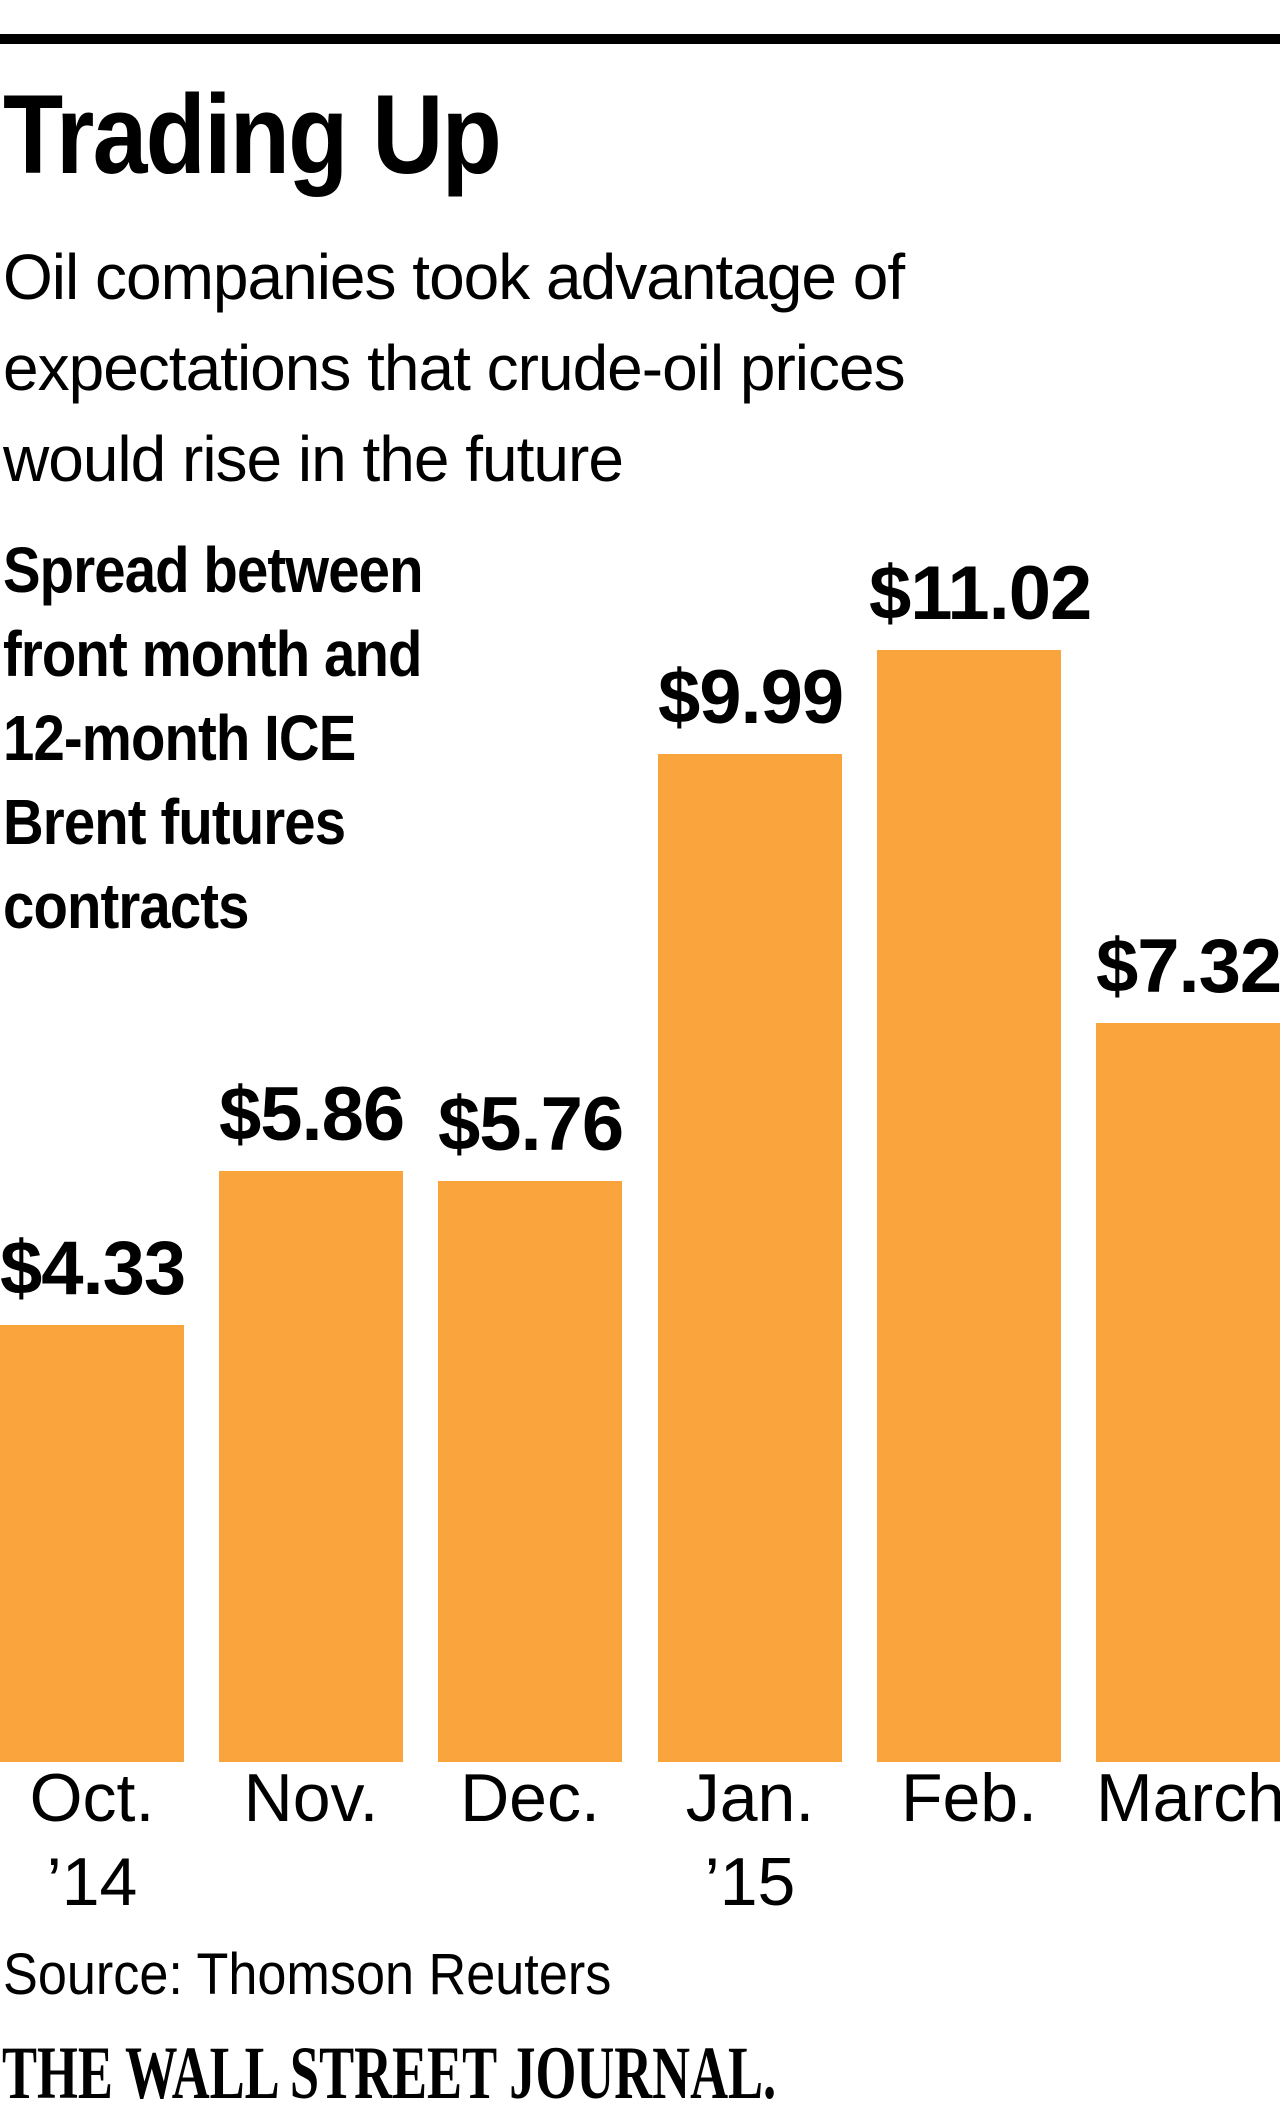 The width and height of the screenshot is (1280, 2114). What do you see at coordinates (530, 1798) in the screenshot?
I see `x-axis-label-dec: Dec.` at bounding box center [530, 1798].